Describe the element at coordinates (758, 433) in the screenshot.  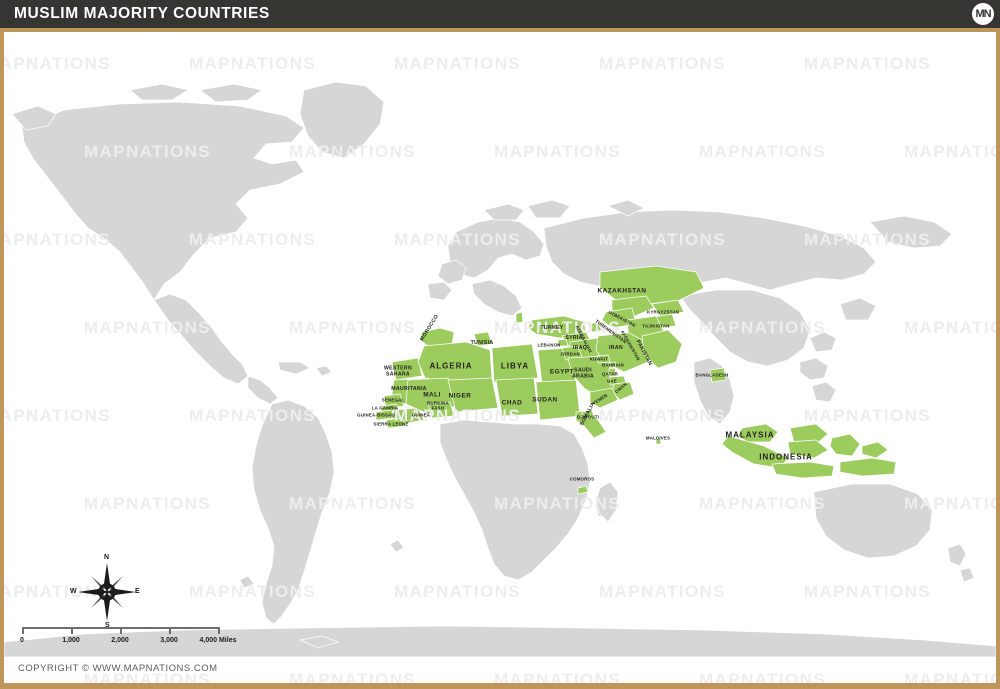
I see `country-malaysia-west` at that location.